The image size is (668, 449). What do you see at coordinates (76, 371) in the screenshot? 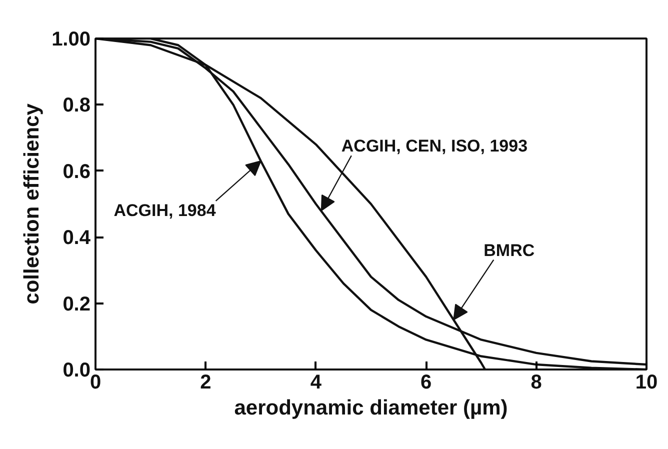
I see `y-tick-label: 0.0` at bounding box center [76, 371].